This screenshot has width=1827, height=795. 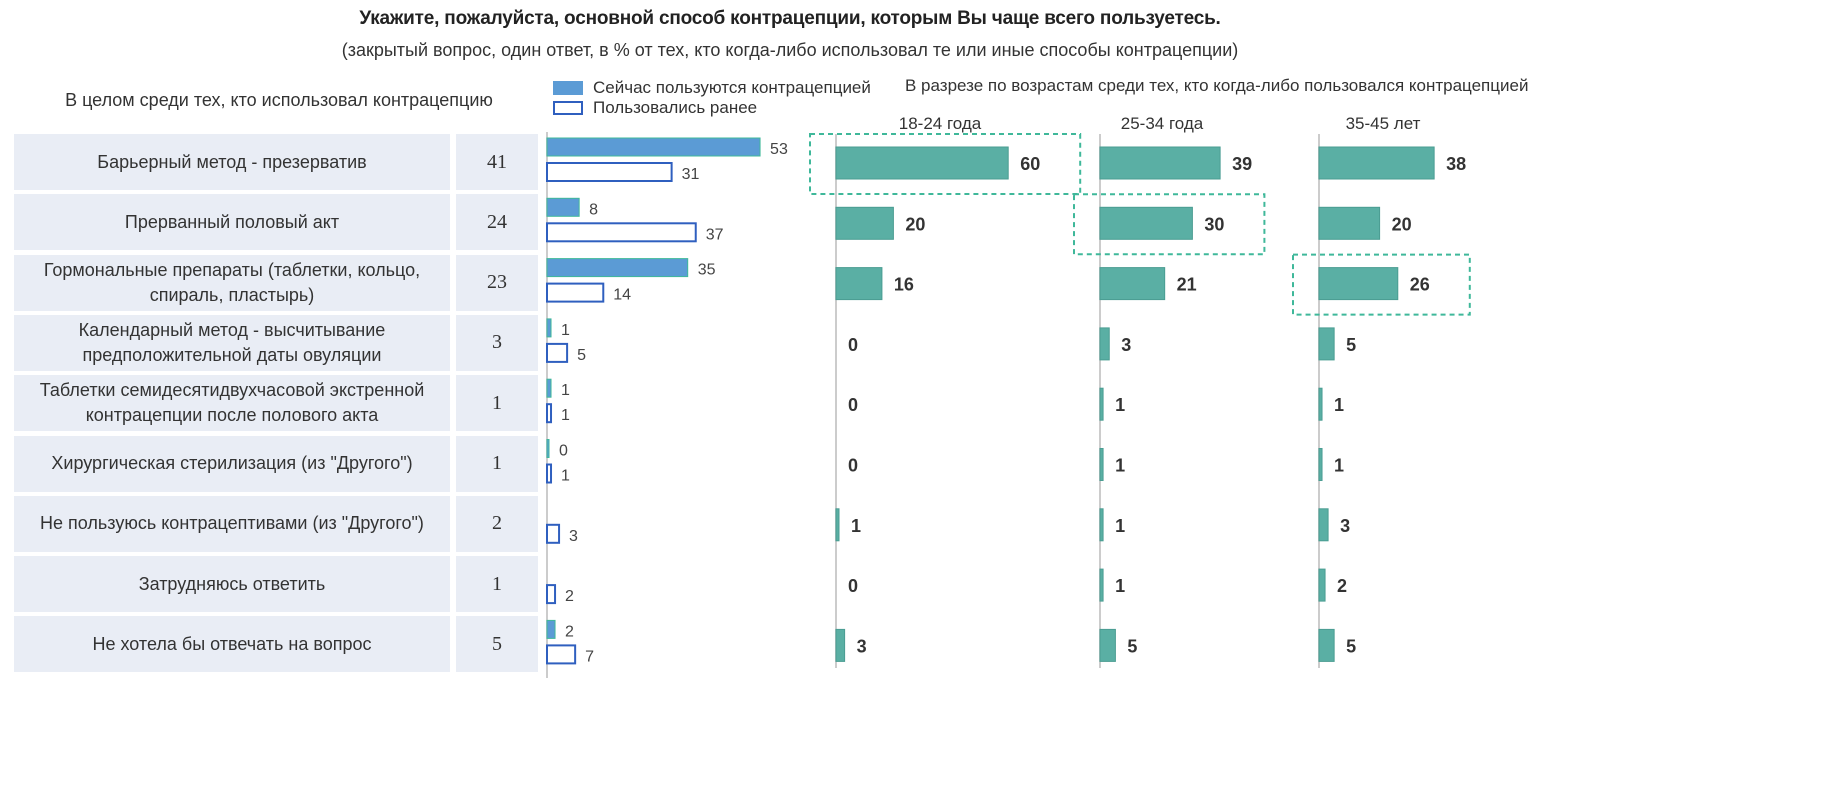 I want to click on age-data-label: 60, so click(x=1030, y=164).